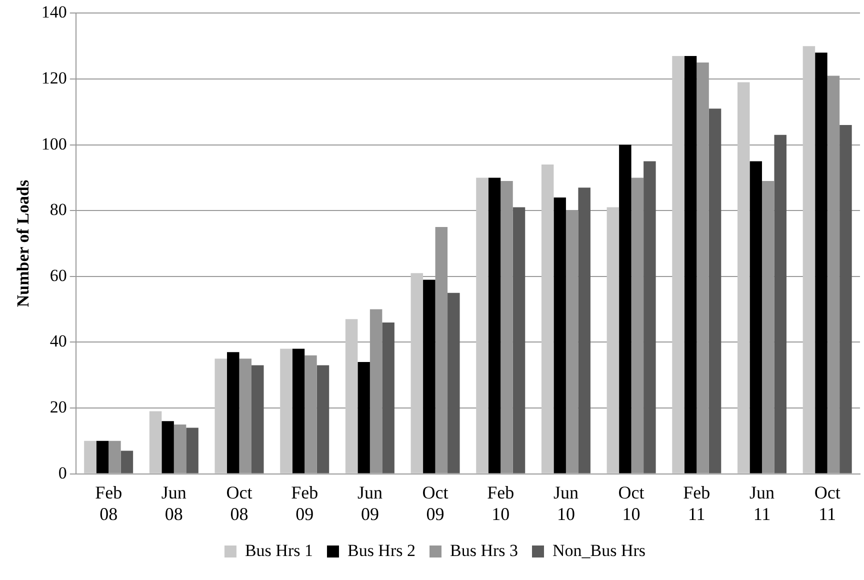  Describe the element at coordinates (173, 503) in the screenshot. I see `x-tick-label: Jun 08` at that location.